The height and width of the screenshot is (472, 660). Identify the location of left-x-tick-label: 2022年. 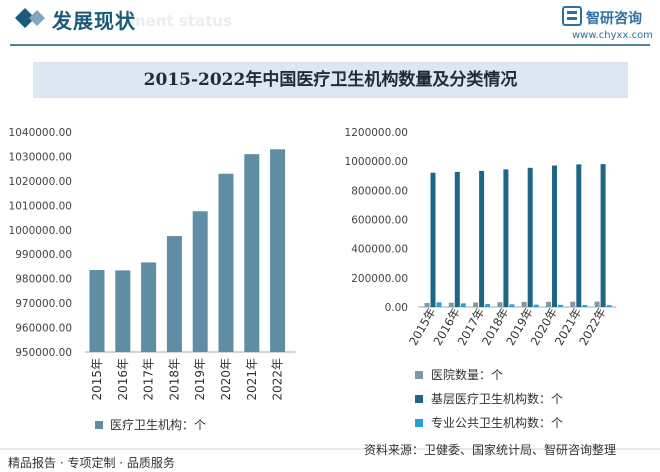
(278, 379).